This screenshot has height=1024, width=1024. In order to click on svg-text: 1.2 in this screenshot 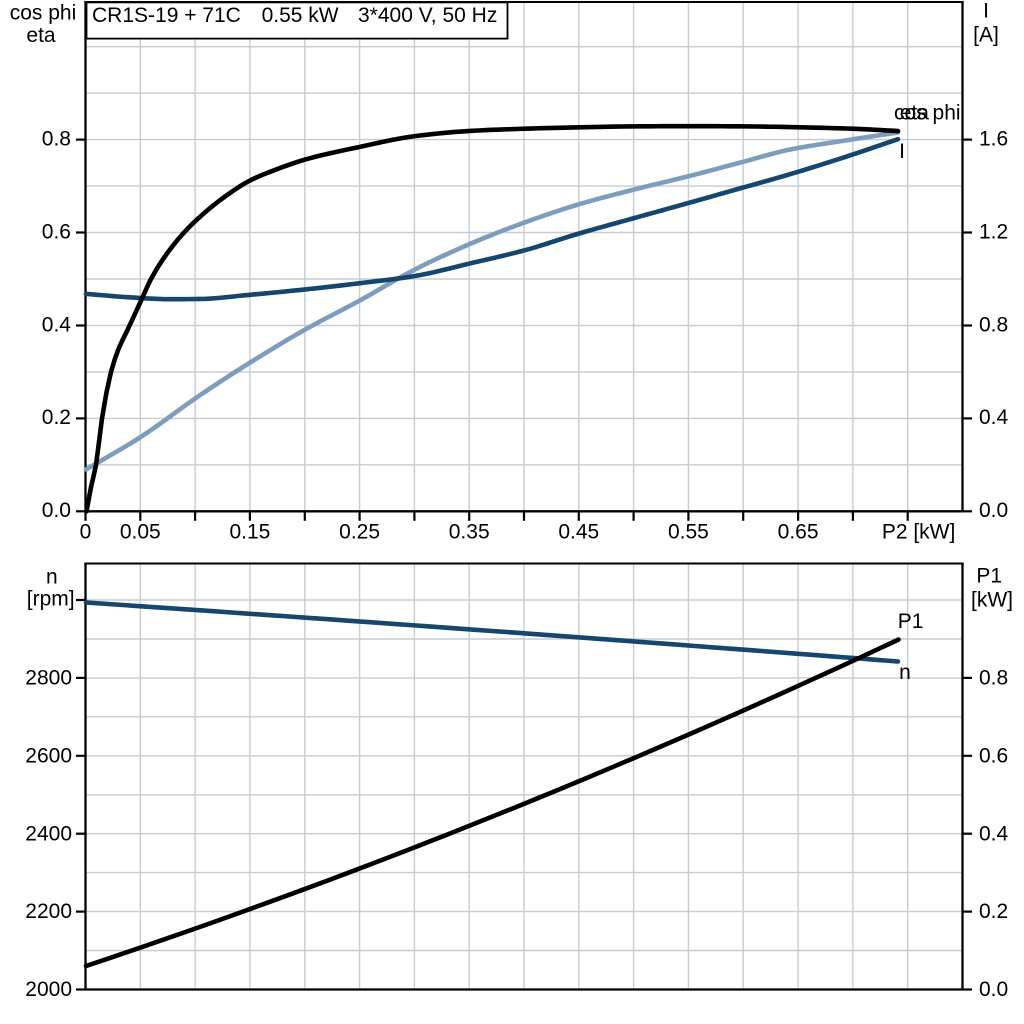, I will do `click(993, 231)`.